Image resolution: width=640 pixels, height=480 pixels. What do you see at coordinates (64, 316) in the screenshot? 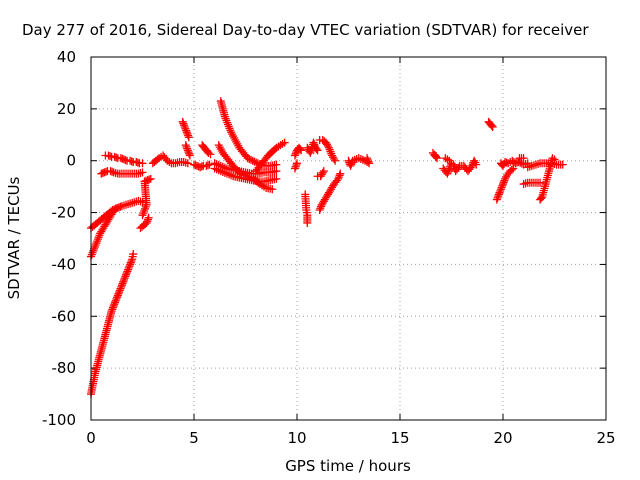
I see `y-tick-label: -60` at bounding box center [64, 316].